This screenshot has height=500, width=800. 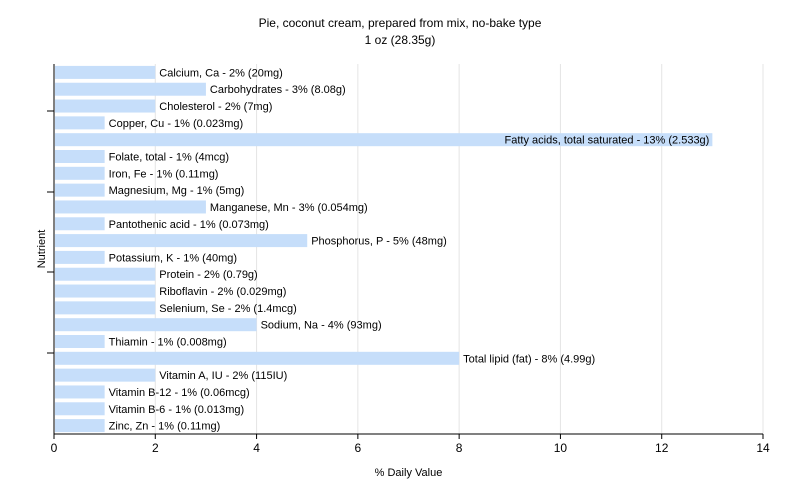 I want to click on bar-label: Sodium, Na - 4% (93mg), so click(x=321, y=326).